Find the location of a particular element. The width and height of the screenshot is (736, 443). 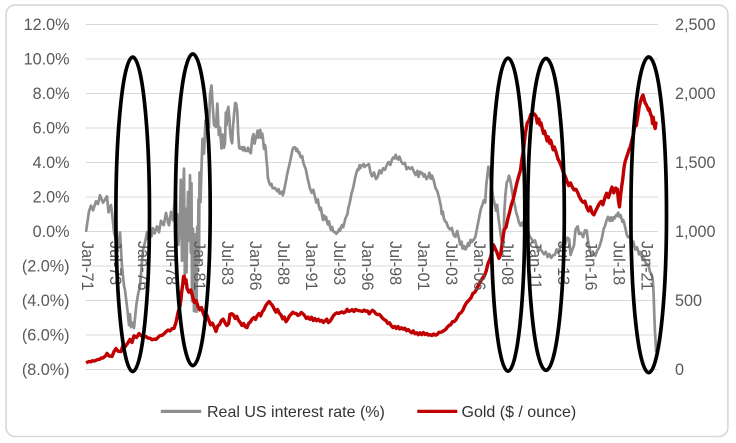

svg-text: 2,000 is located at coordinates (695, 94).